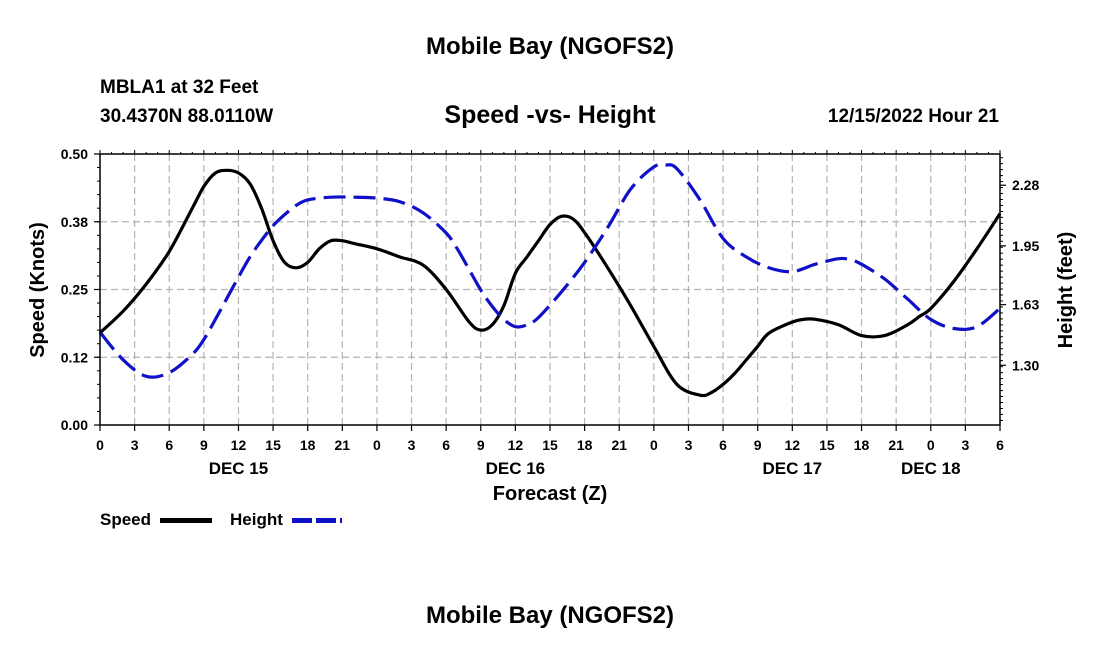 The image size is (1100, 650). What do you see at coordinates (74, 425) in the screenshot?
I see `y-tick-label: 0.00` at bounding box center [74, 425].